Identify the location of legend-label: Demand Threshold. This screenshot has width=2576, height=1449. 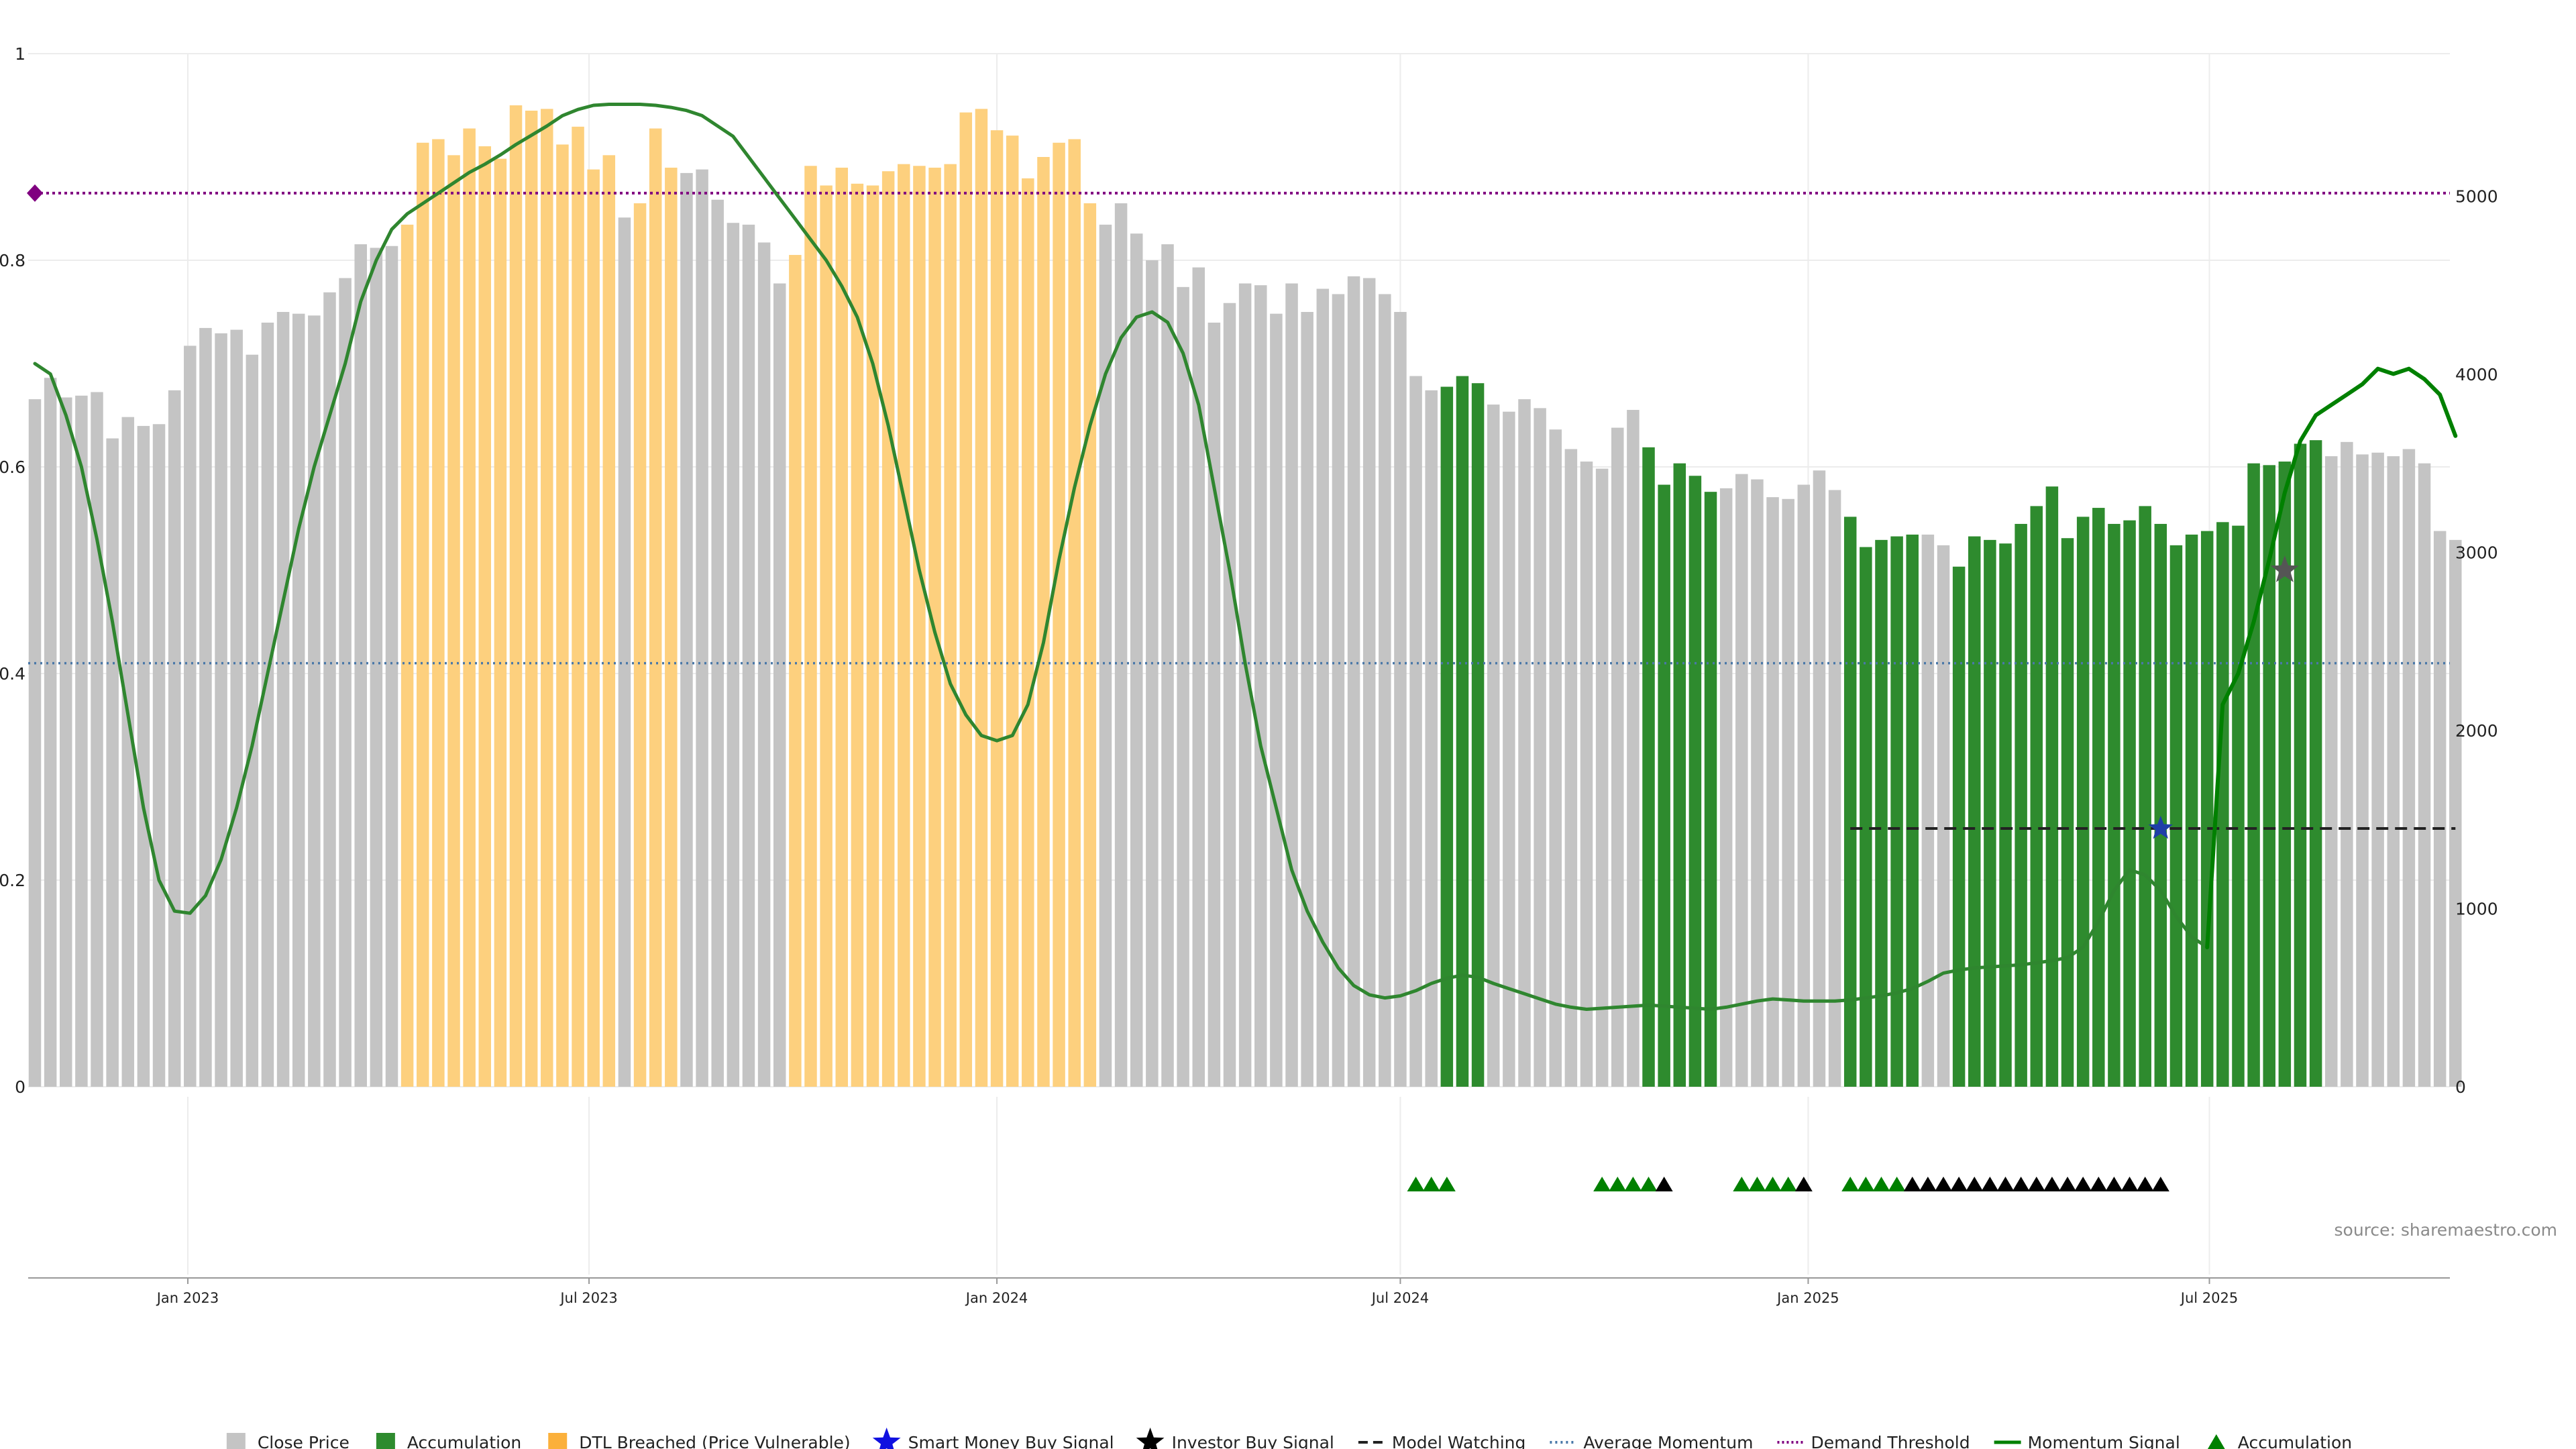
(1890, 1441).